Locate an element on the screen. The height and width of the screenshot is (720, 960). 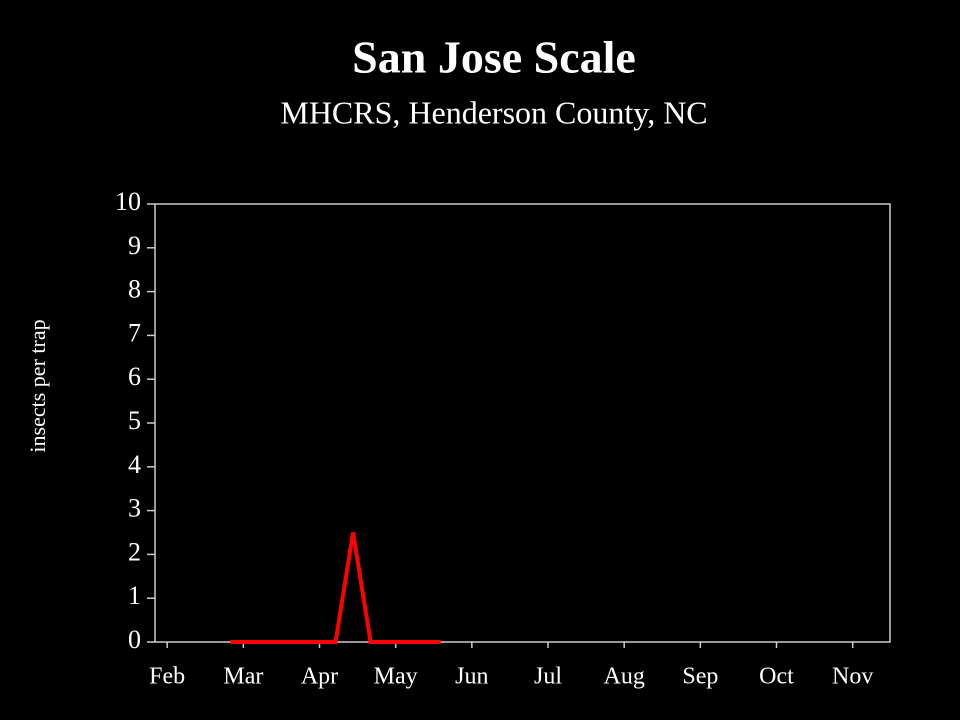
x-tick-label: Feb is located at coordinates (167, 677).